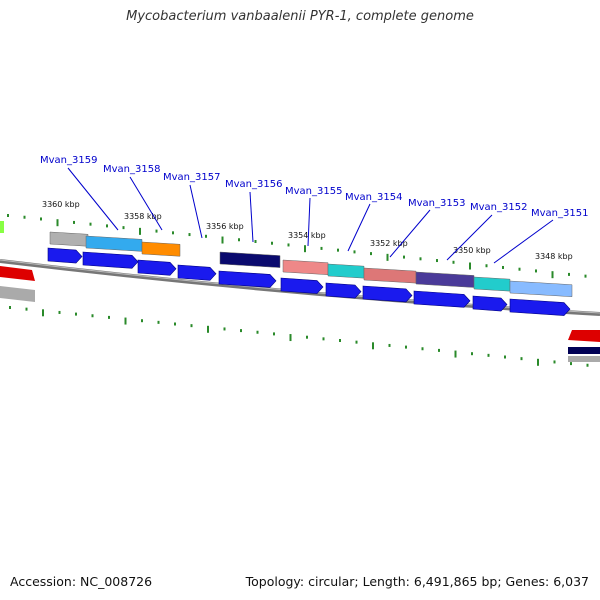 This screenshot has height=600, width=600. I want to click on gene-arrows, so click(309, 281).